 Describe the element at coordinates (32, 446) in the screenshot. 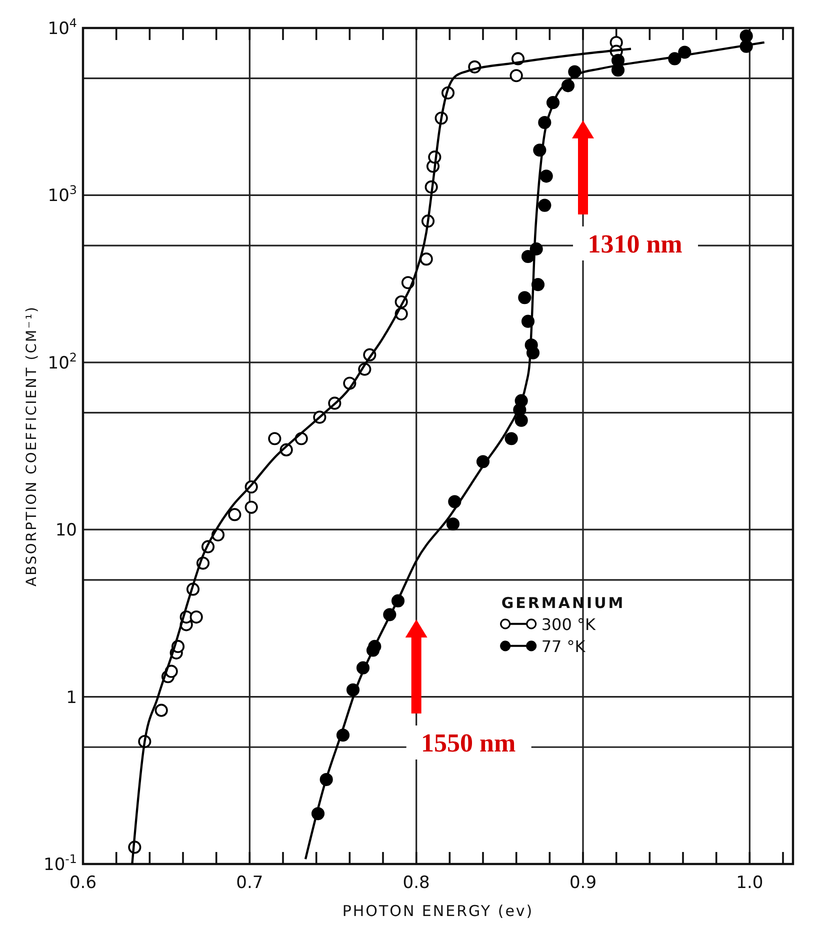

I see `y-axis-title: ABSORPTION COEFFICIENT (CM⁻¹)` at that location.